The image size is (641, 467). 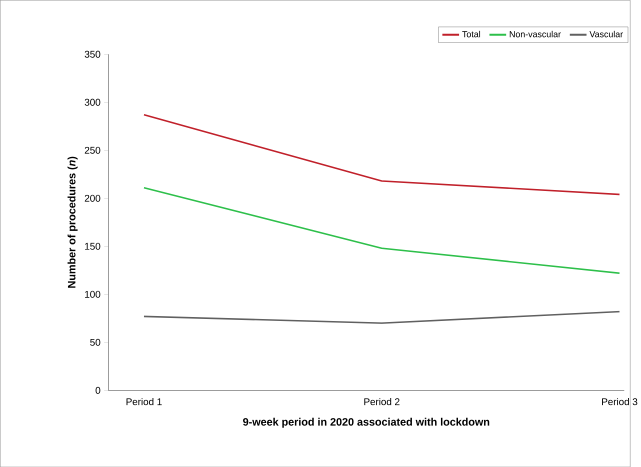 I want to click on y-tick-label: 100, so click(x=92, y=294).